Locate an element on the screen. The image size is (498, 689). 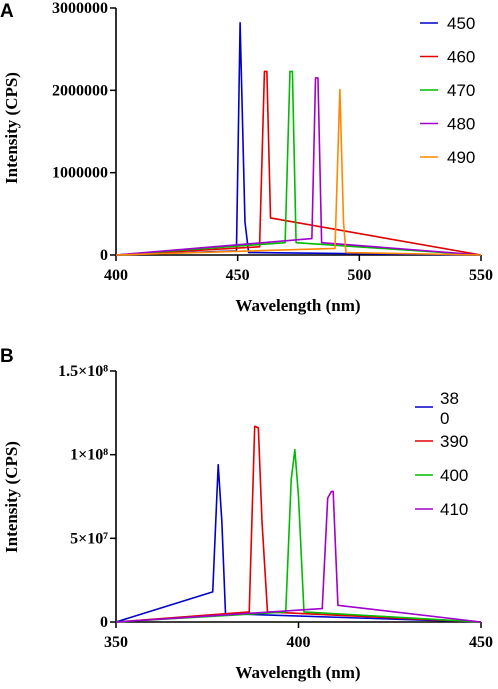
panel-b-y-label: Intensity (CPS) is located at coordinates (11, 497).